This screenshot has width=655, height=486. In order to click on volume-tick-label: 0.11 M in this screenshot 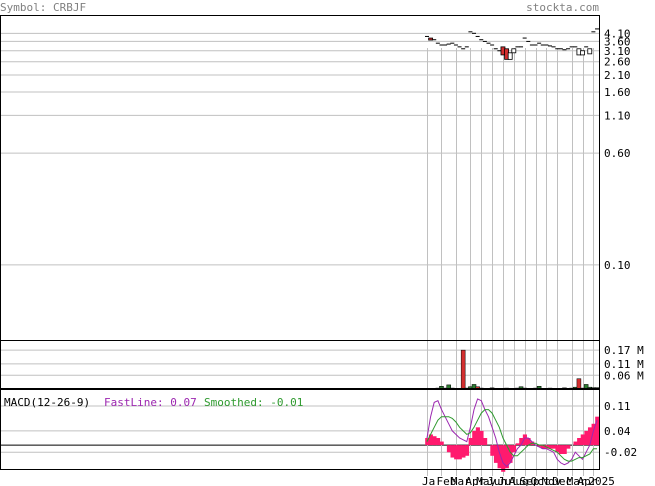, I will do `click(624, 364)`.